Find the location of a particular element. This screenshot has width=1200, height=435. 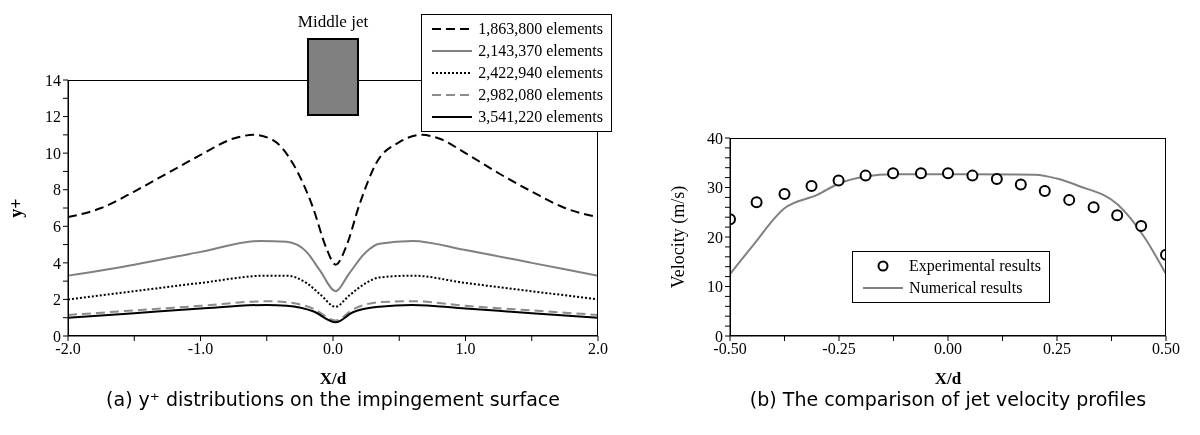

legend-label: Numerical results is located at coordinates (966, 287).